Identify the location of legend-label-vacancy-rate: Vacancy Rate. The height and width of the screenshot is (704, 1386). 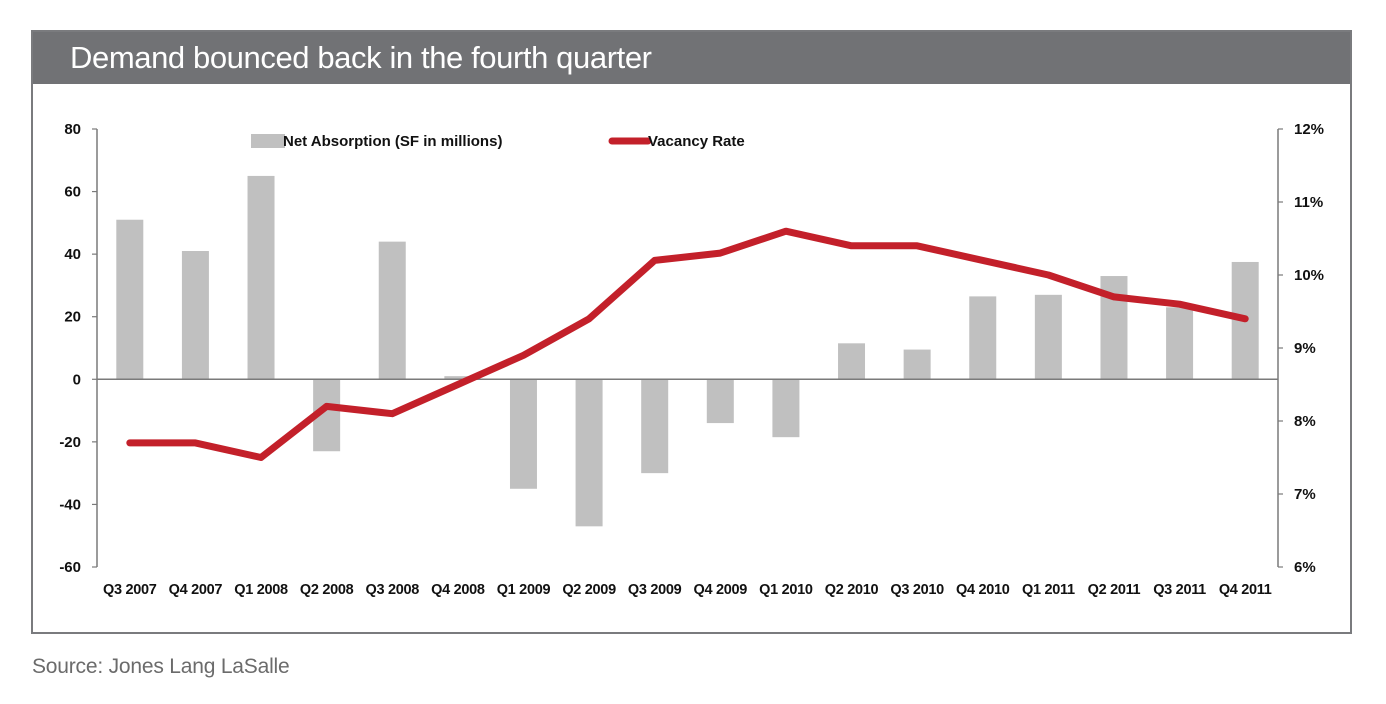
(696, 141).